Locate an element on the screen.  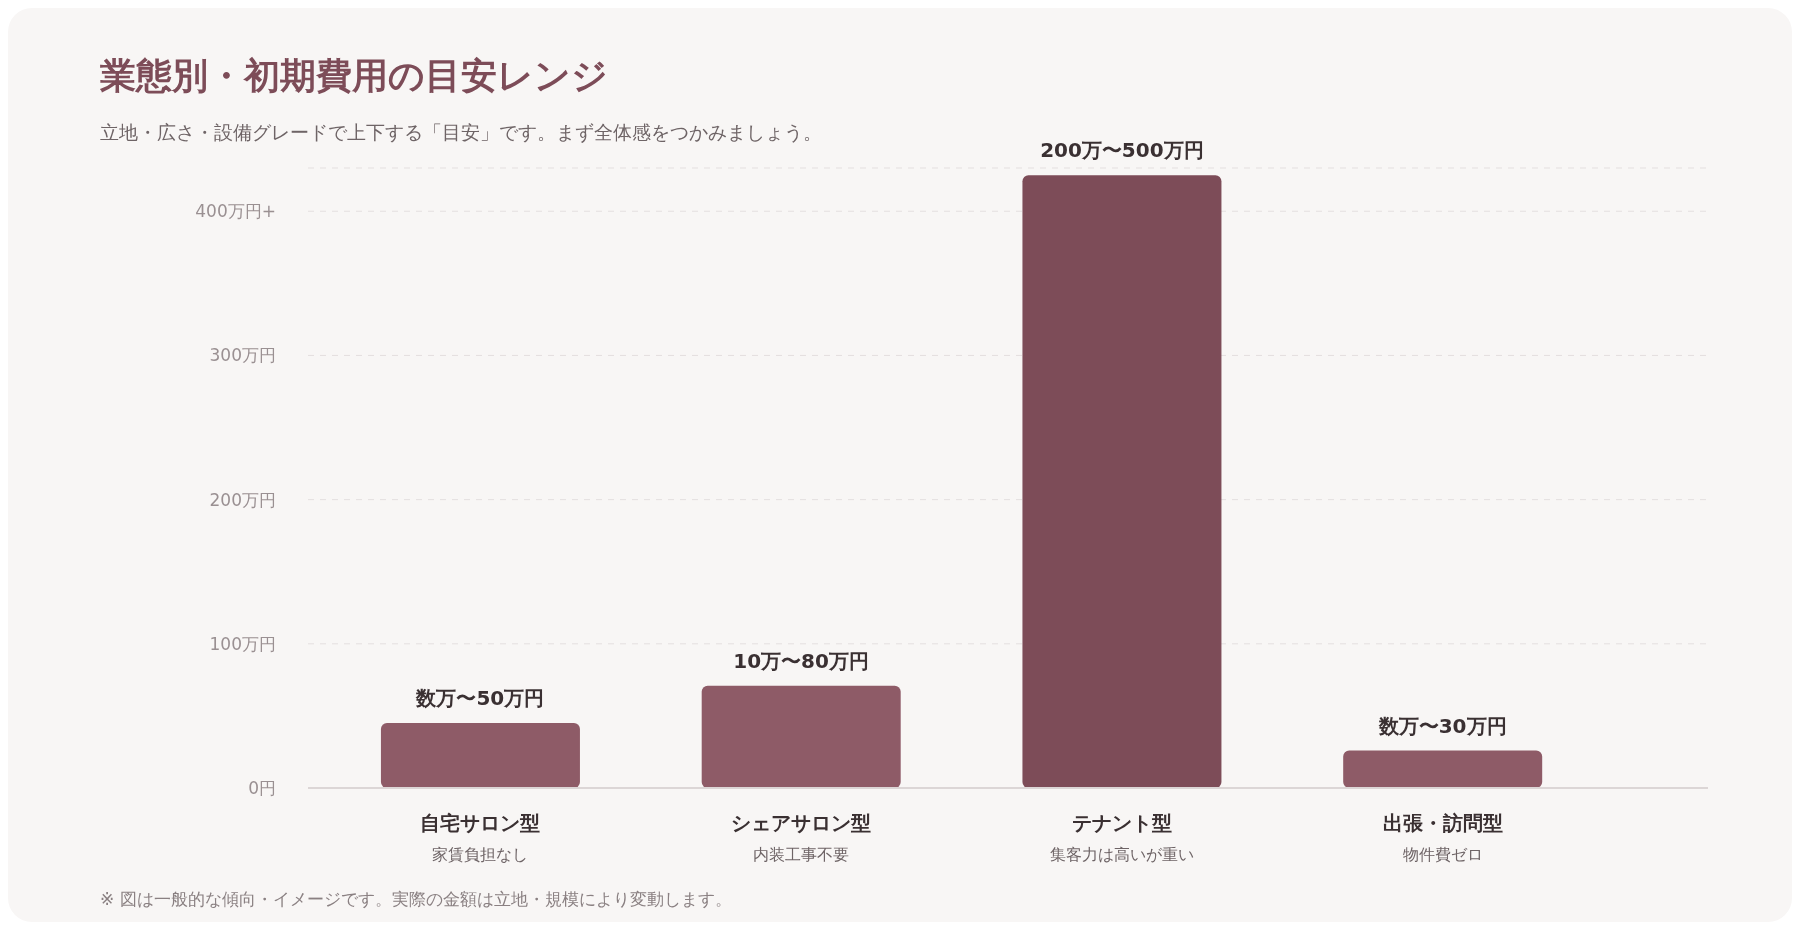
y-tick-label: 100万円 is located at coordinates (242, 643).